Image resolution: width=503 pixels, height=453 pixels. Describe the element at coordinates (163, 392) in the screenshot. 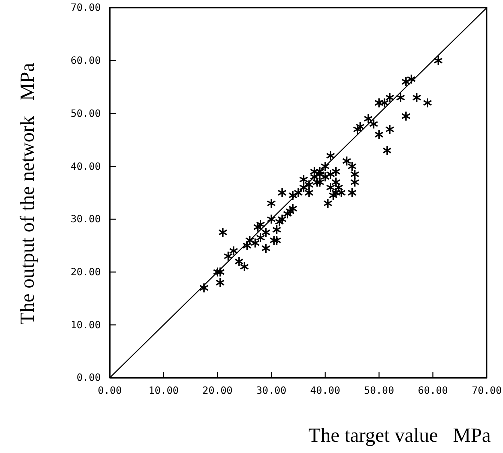

I see `x-tick-label: 10.00` at that location.